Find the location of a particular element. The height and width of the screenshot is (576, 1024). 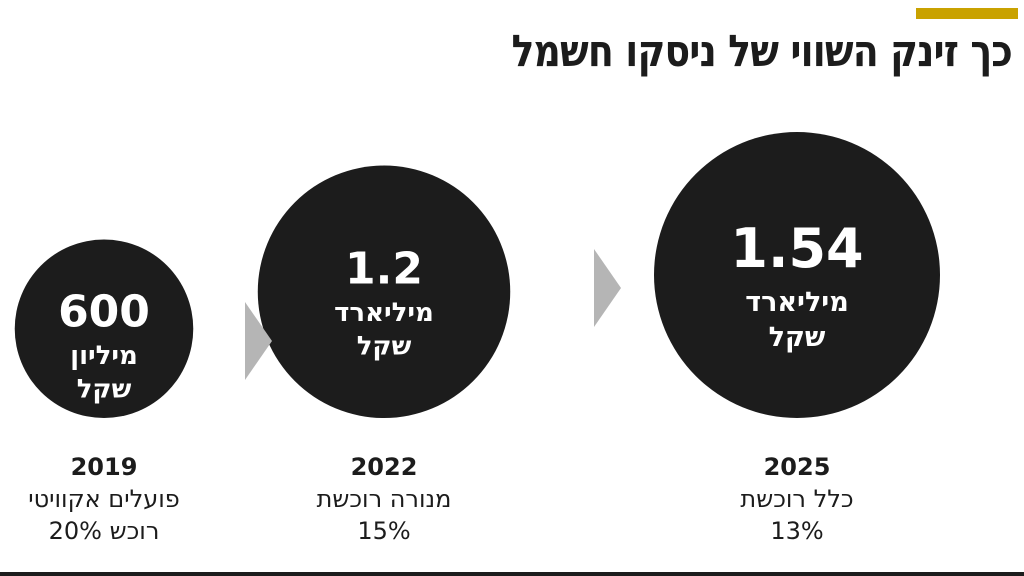

stake-label-2019: רוכש 20% is located at coordinates (104, 531).